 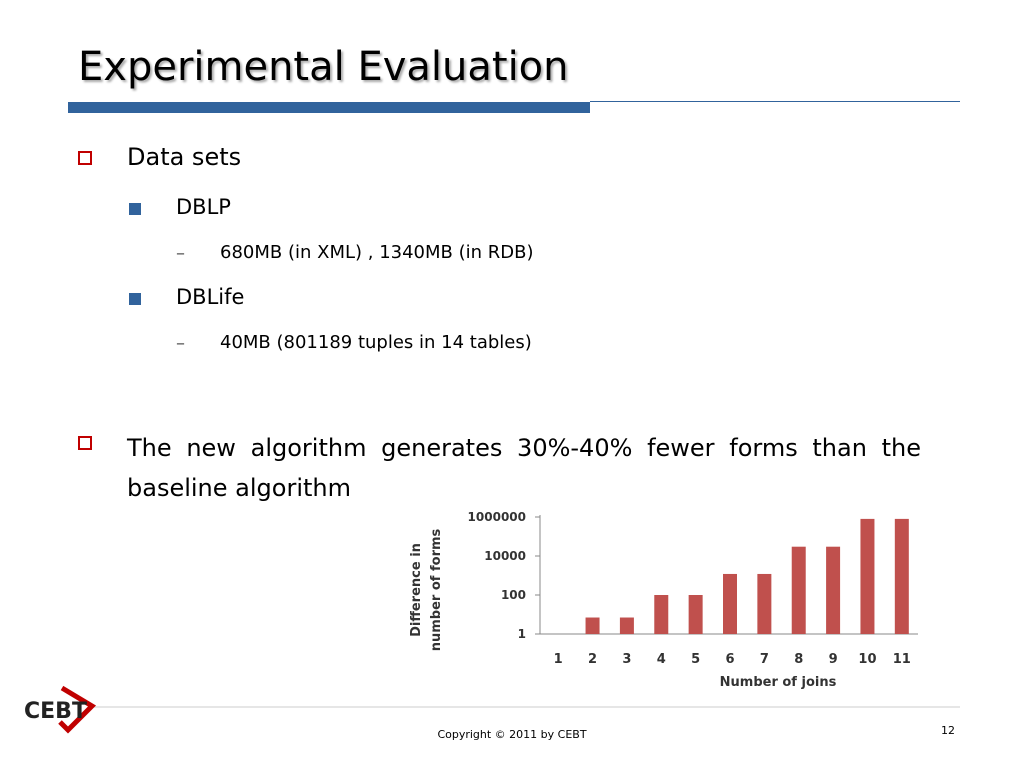 What do you see at coordinates (210, 297) in the screenshot?
I see `bullet: DBLife` at bounding box center [210, 297].